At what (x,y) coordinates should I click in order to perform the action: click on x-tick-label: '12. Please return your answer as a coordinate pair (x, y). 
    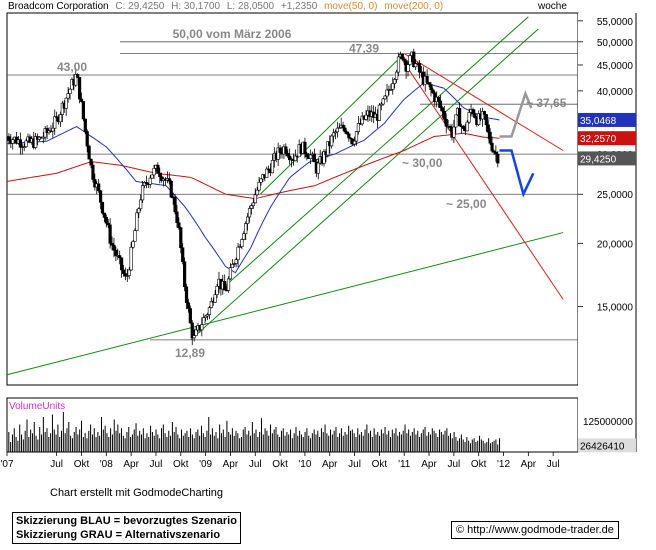
    Looking at the image, I should click on (503, 464).